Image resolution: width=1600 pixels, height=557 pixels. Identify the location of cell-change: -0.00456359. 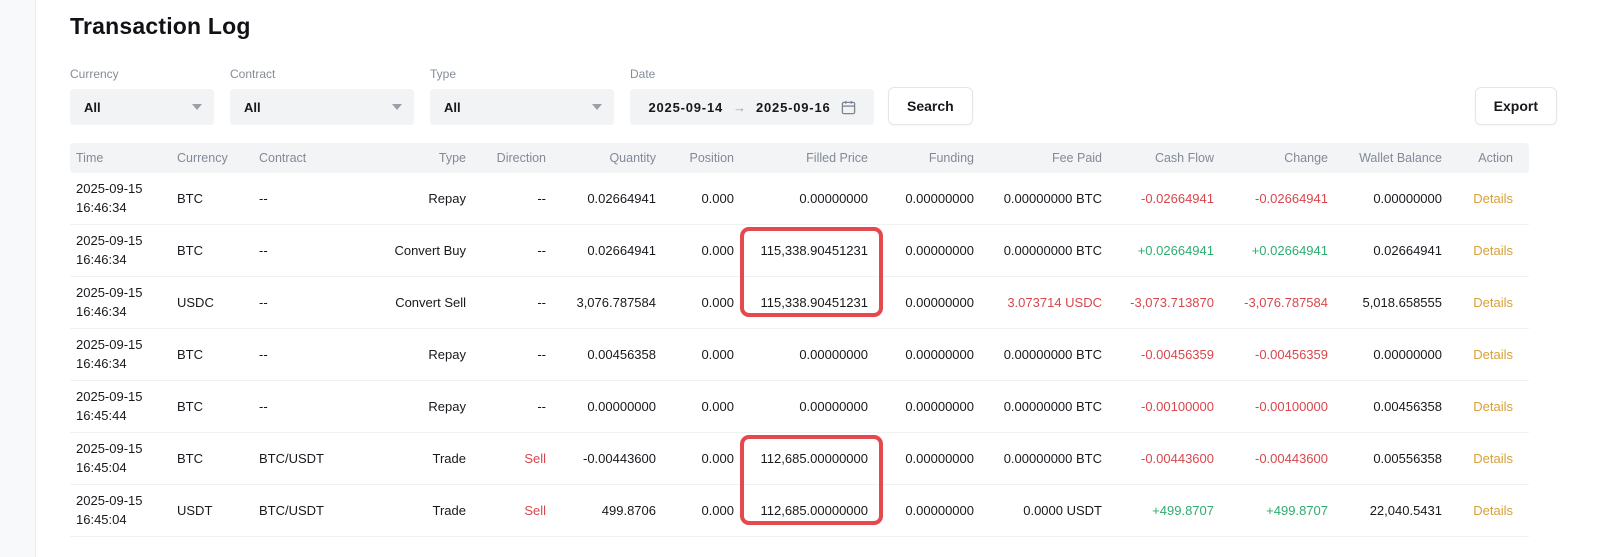
(1291, 354).